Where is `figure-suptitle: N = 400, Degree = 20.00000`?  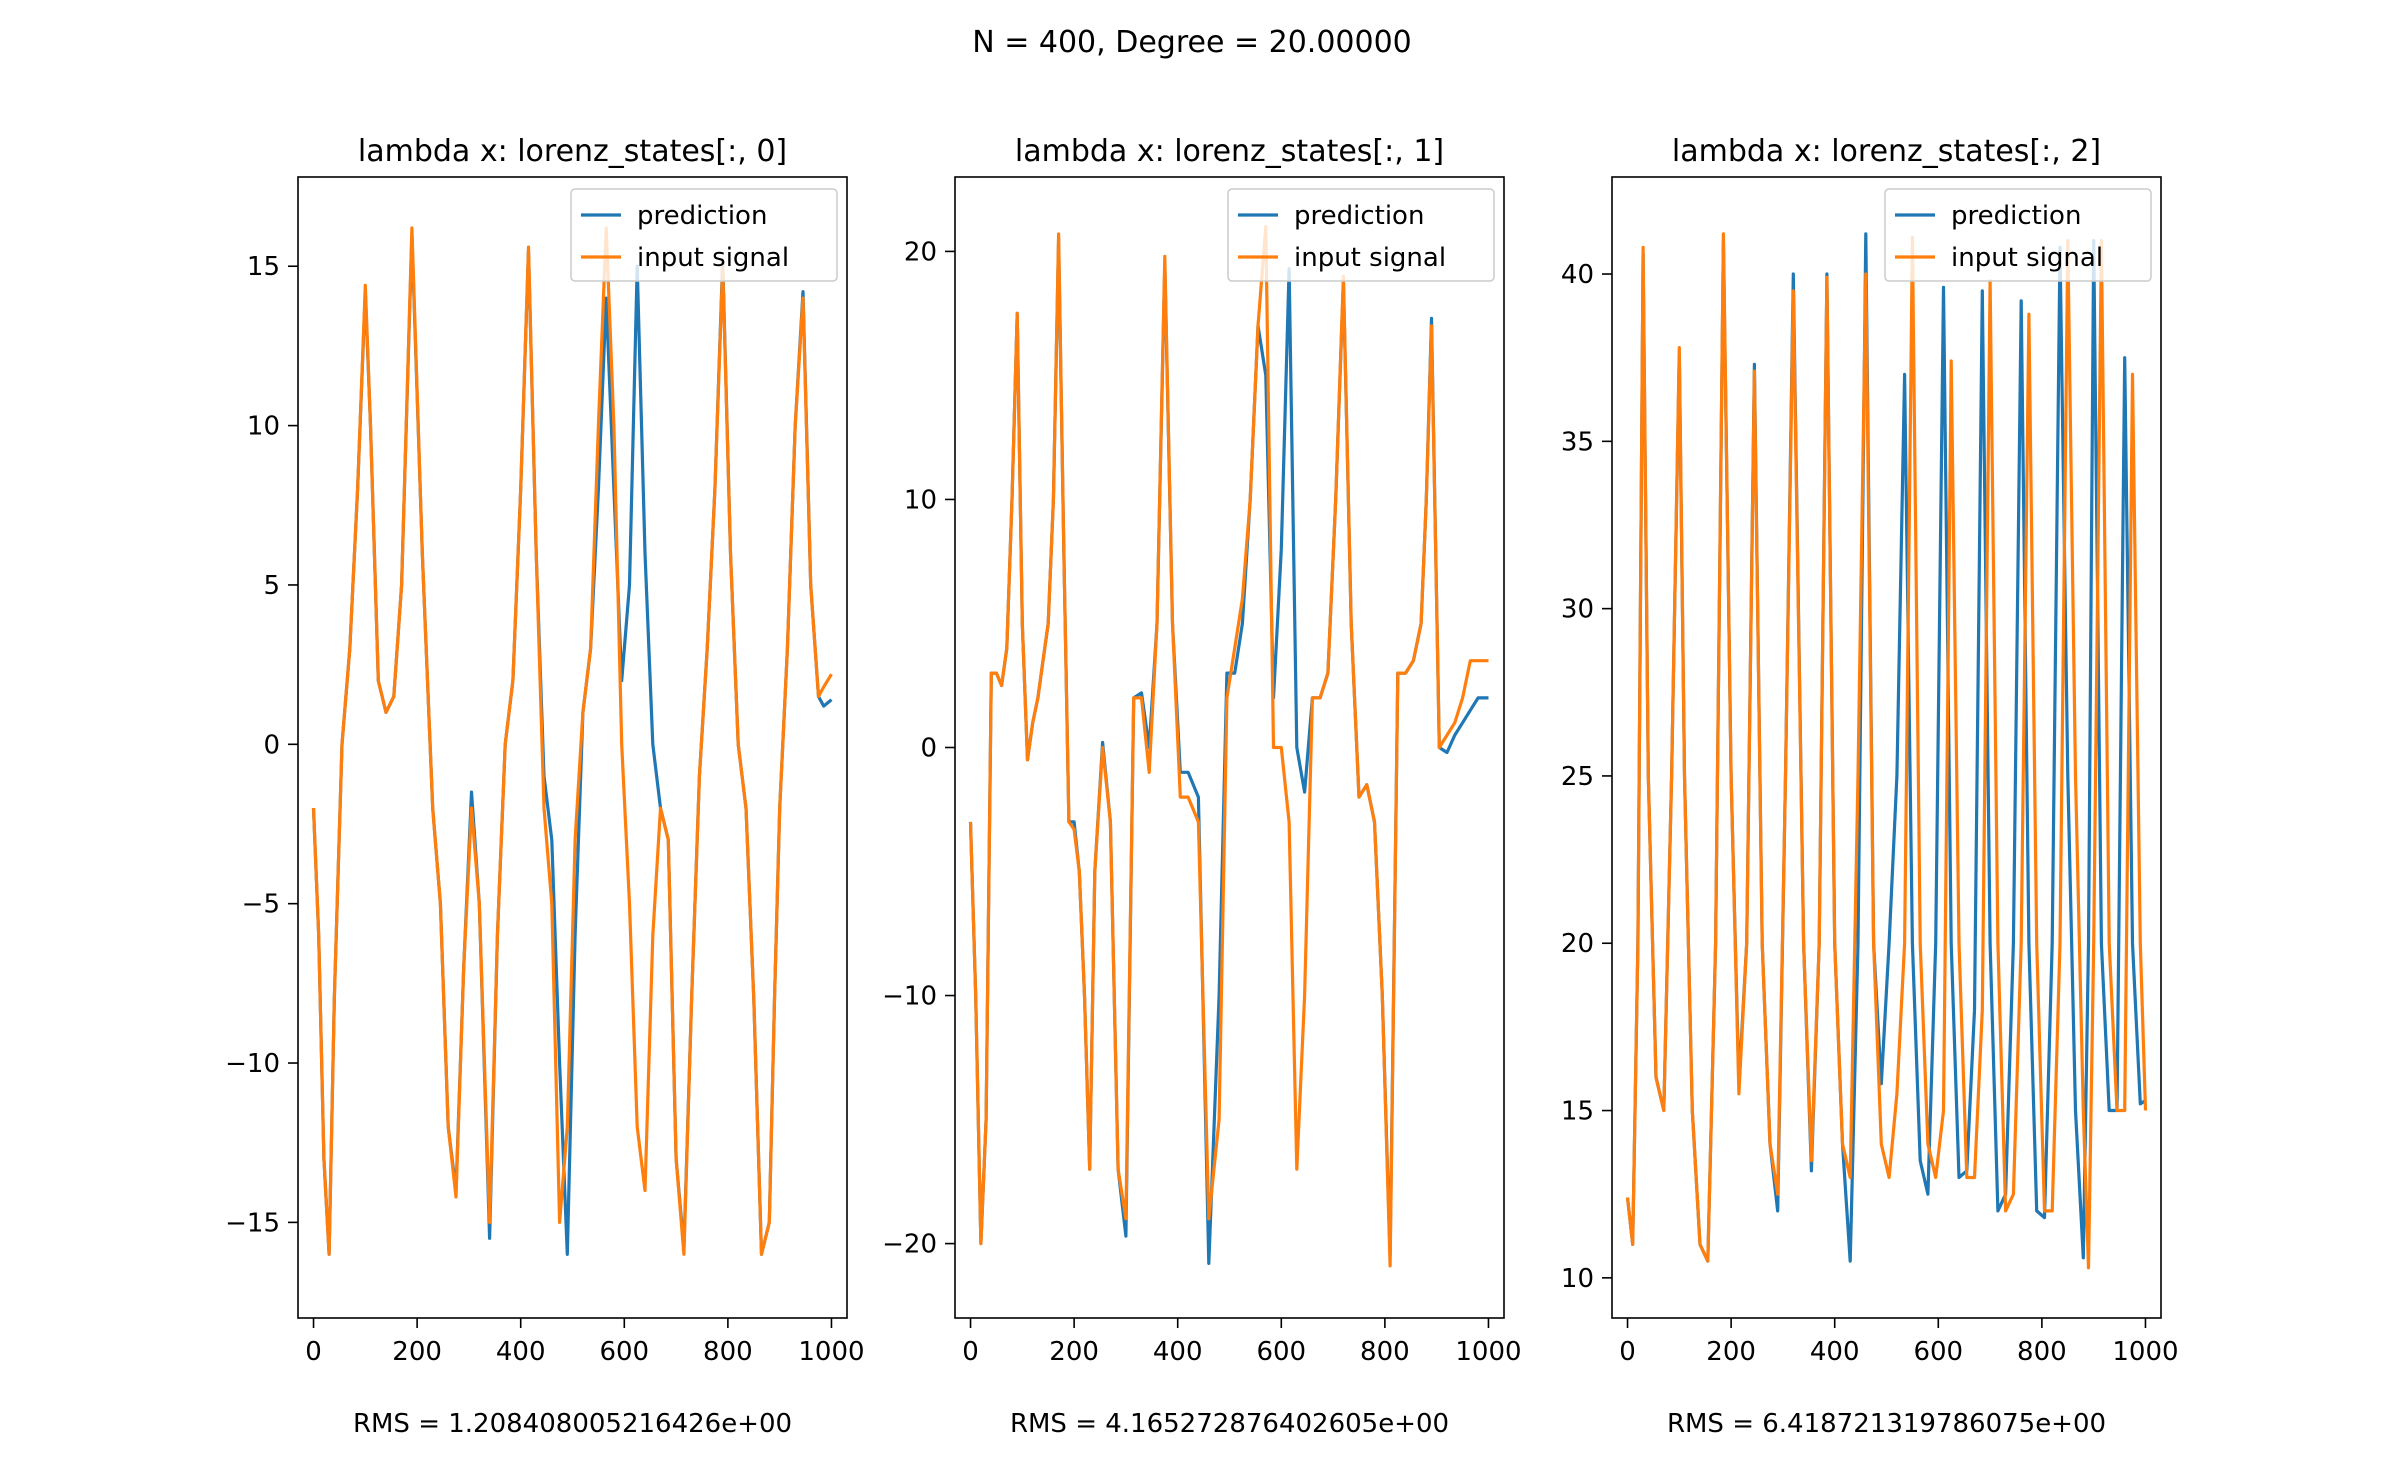
figure-suptitle: N = 400, Degree = 20.00000 is located at coordinates (1192, 42).